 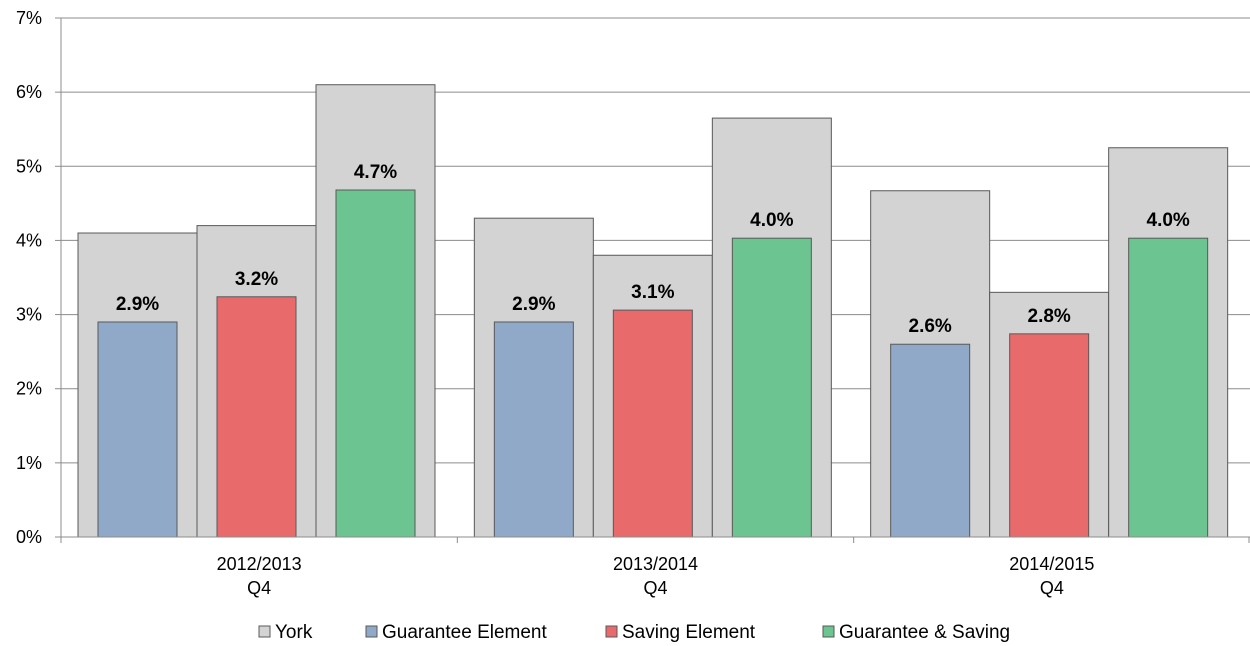 What do you see at coordinates (29, 315) in the screenshot?
I see `y-tick-label: 3%` at bounding box center [29, 315].